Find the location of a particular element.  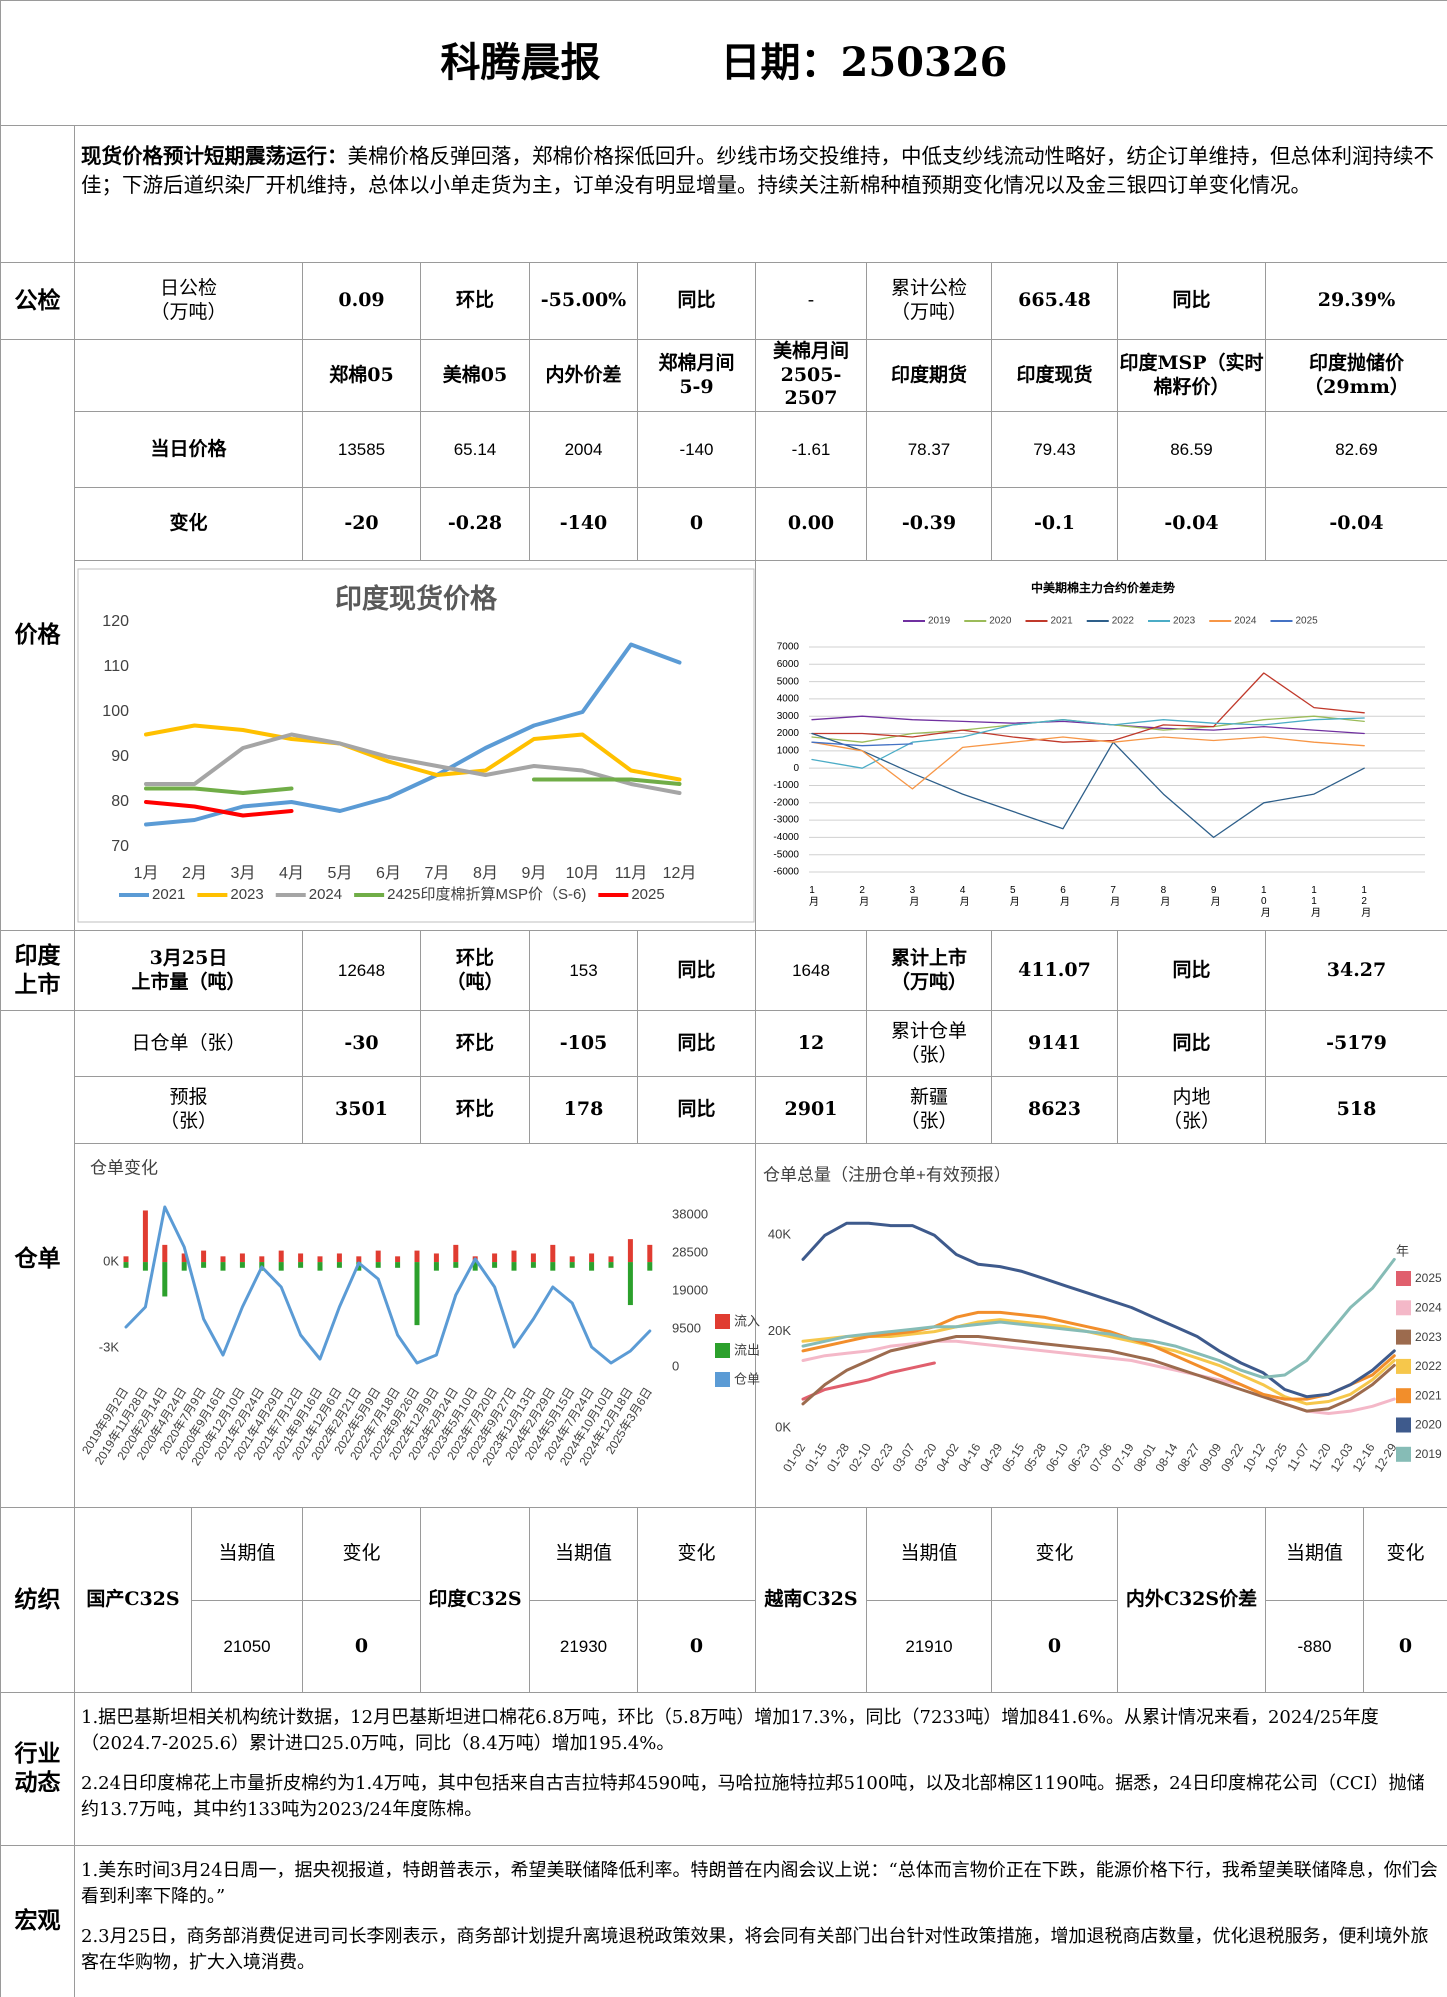

cell-text: 153 is located at coordinates (583, 970).